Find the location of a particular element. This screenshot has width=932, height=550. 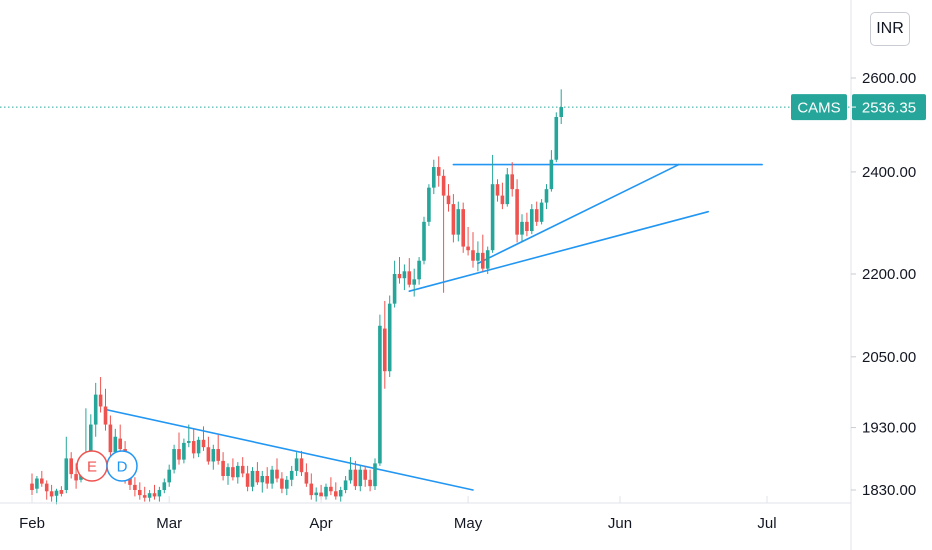

last-price-tag: CAMS 2536.35 is located at coordinates (858, 107).